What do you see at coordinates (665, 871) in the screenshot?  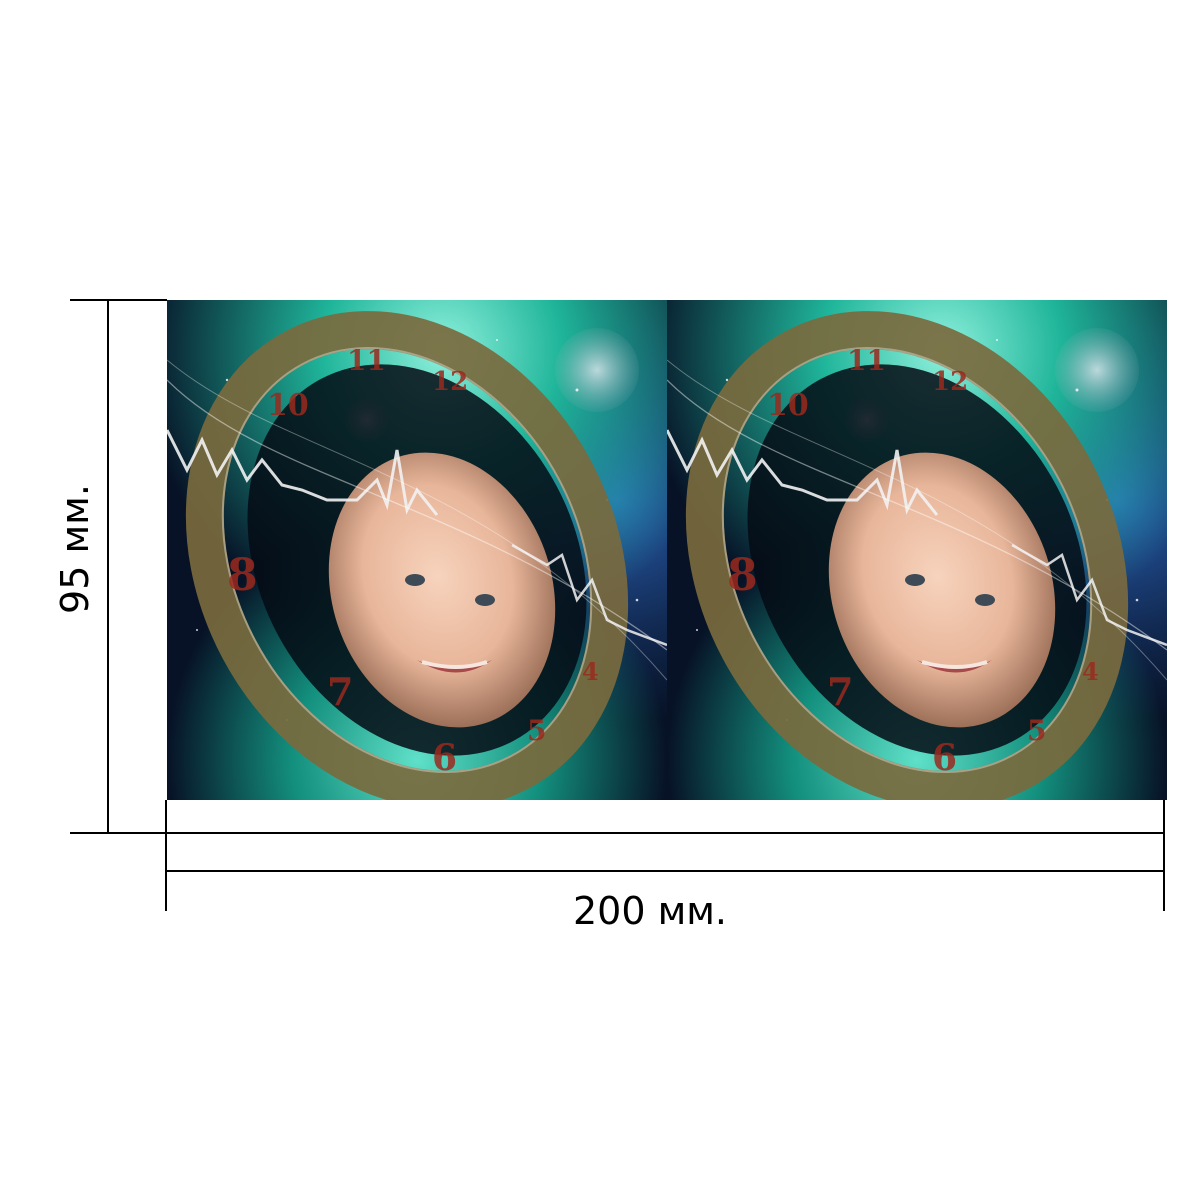 I see `width-dimension-line` at bounding box center [665, 871].